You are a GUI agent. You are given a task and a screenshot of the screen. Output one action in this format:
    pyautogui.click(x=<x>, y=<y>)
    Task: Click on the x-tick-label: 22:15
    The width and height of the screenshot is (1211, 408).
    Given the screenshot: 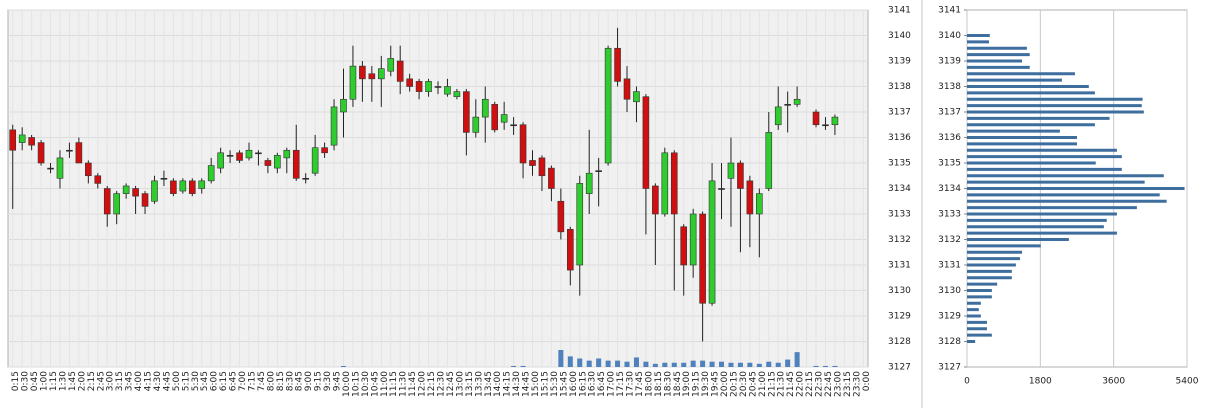 What is the action you would take?
    pyautogui.click(x=810, y=384)
    